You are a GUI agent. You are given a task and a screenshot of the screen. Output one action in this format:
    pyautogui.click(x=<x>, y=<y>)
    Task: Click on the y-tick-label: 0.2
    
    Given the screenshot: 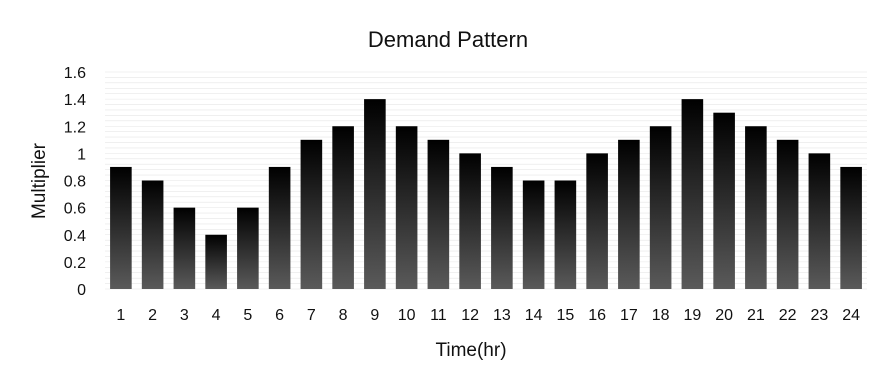 What is the action you would take?
    pyautogui.click(x=75, y=263)
    